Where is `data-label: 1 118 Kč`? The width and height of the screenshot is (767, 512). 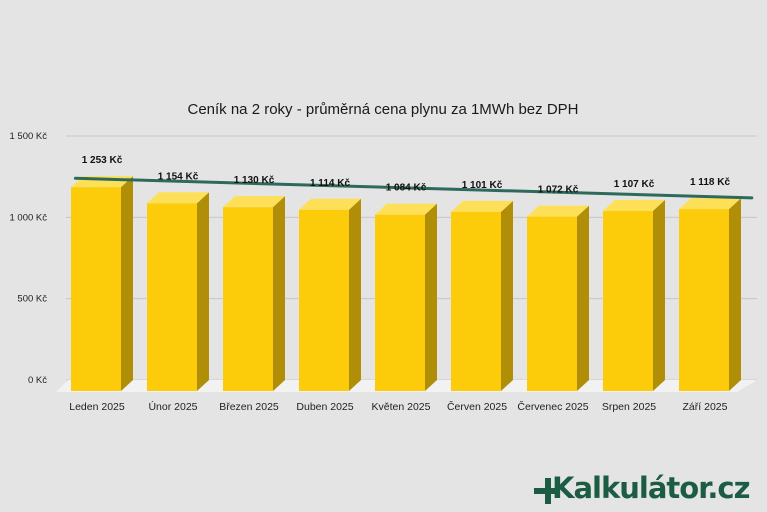
data-label: 1 118 Kč is located at coordinates (710, 182).